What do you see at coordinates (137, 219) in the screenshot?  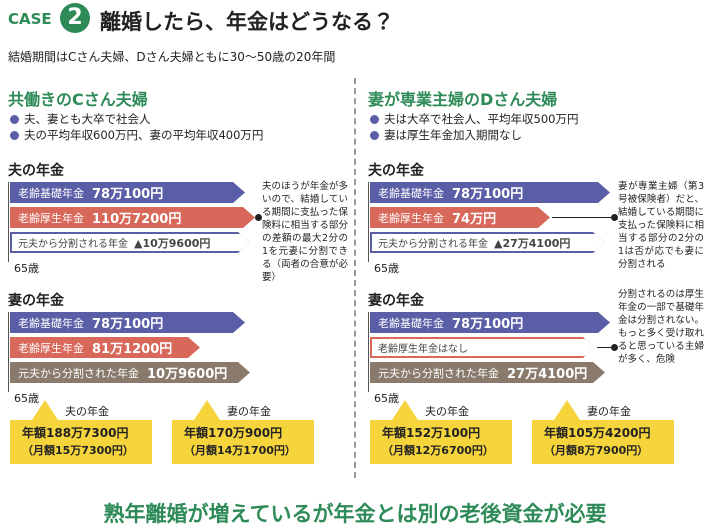 I see `bar-amount: 110万7200円` at bounding box center [137, 219].